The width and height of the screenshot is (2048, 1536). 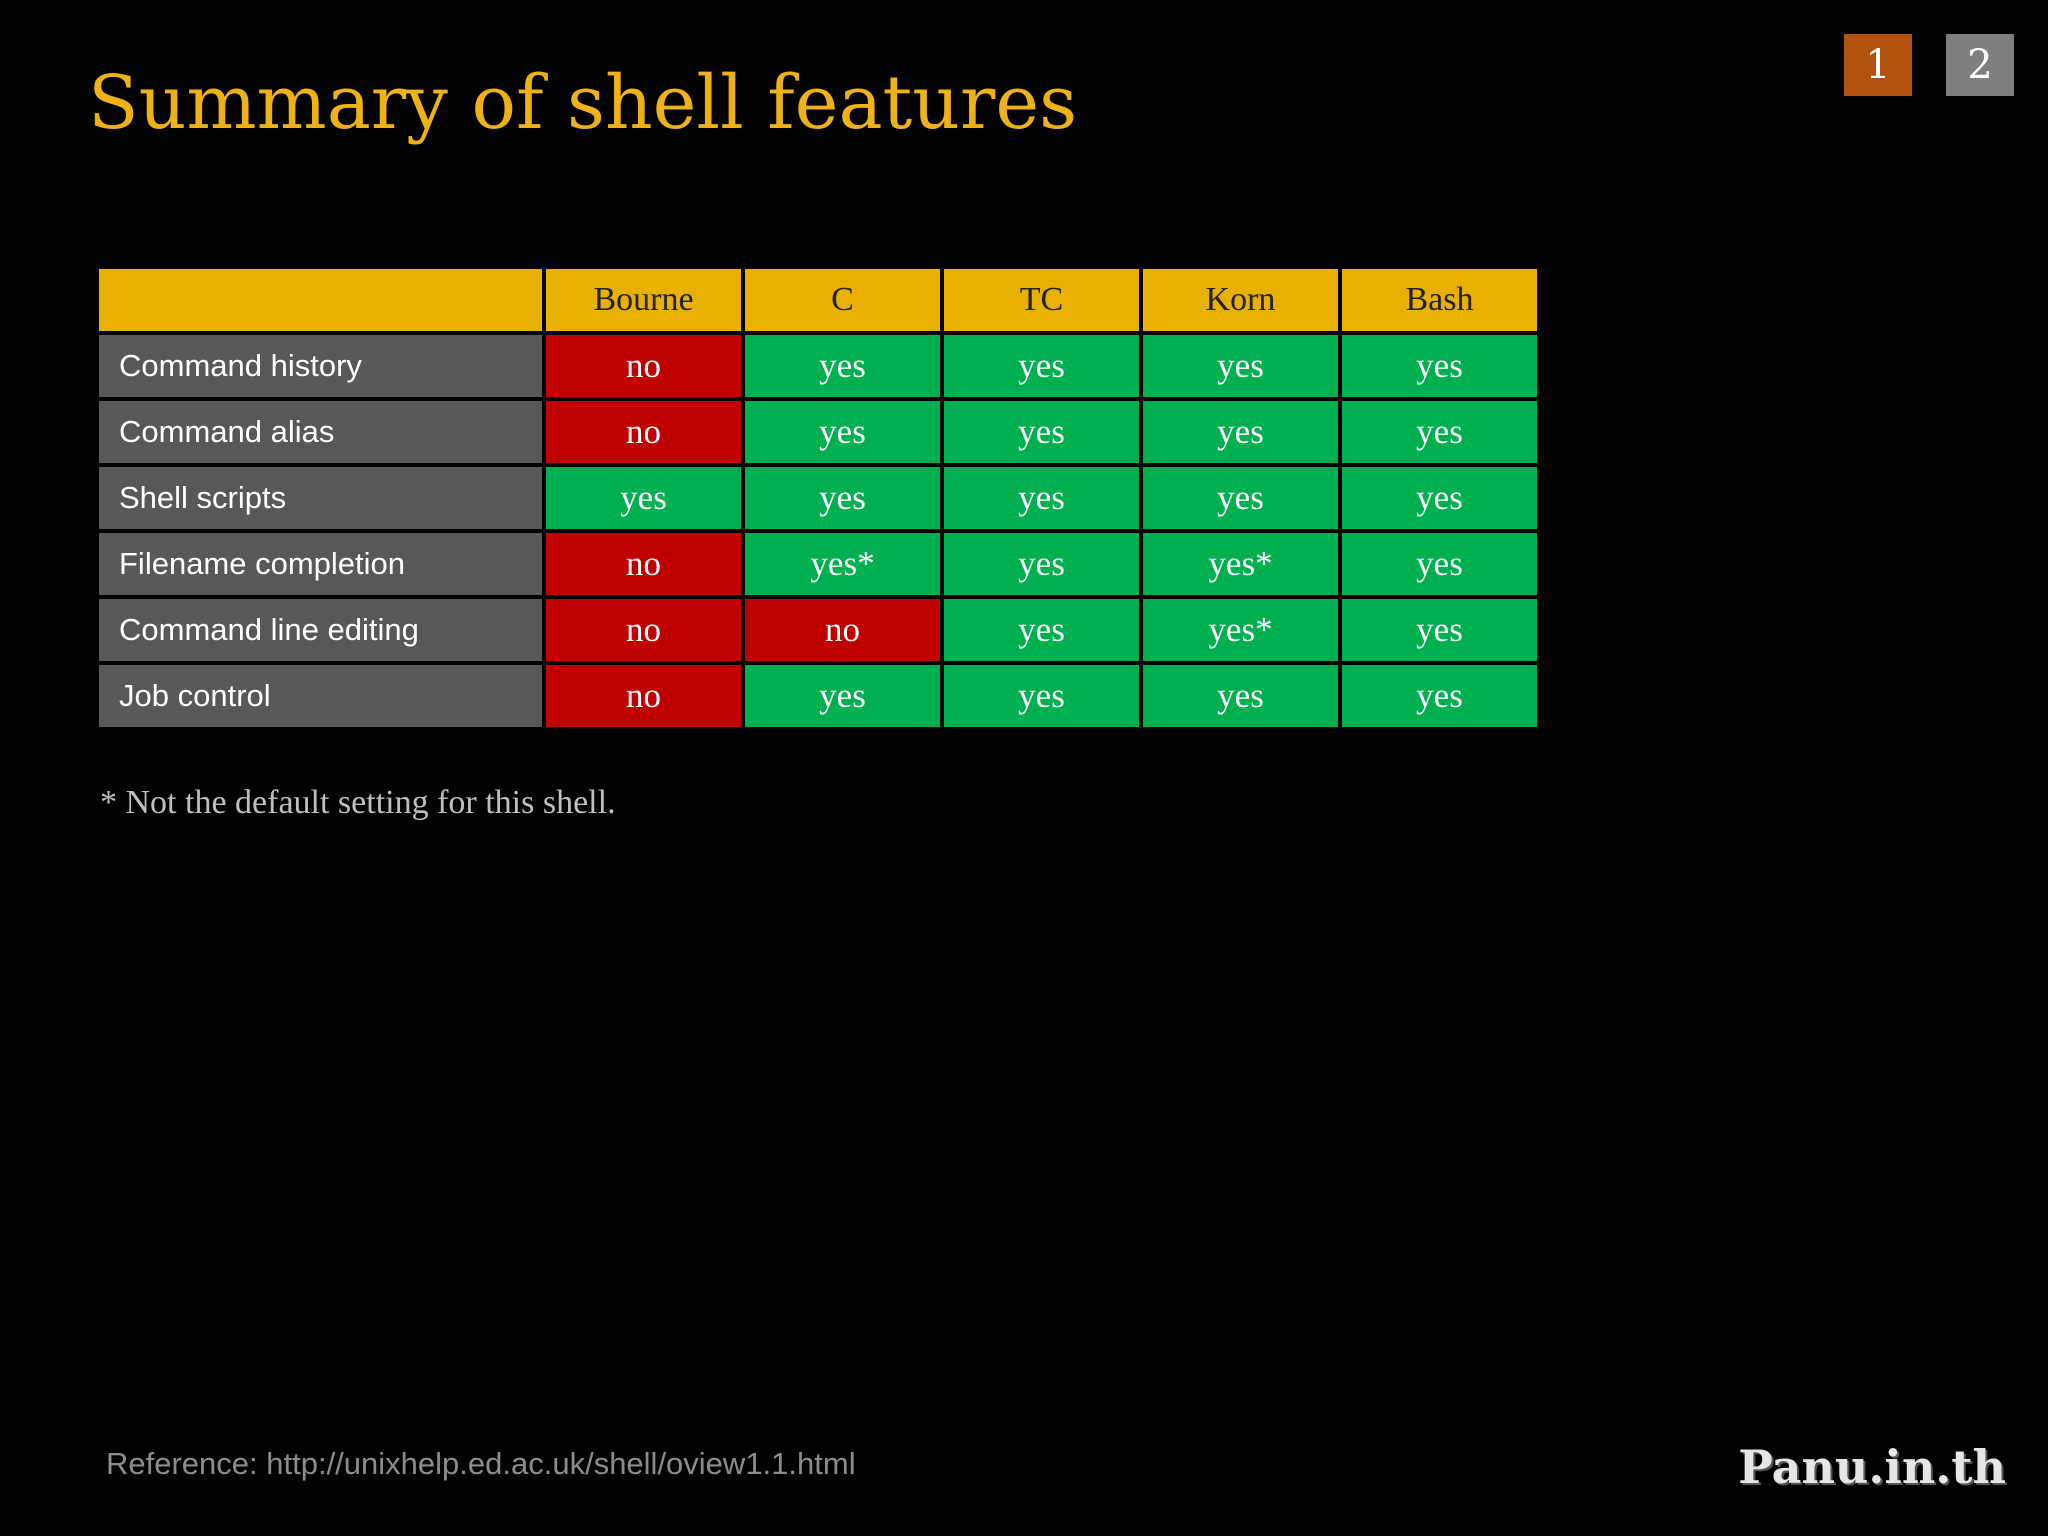 I want to click on feature-label: Command line editing, so click(x=320, y=630).